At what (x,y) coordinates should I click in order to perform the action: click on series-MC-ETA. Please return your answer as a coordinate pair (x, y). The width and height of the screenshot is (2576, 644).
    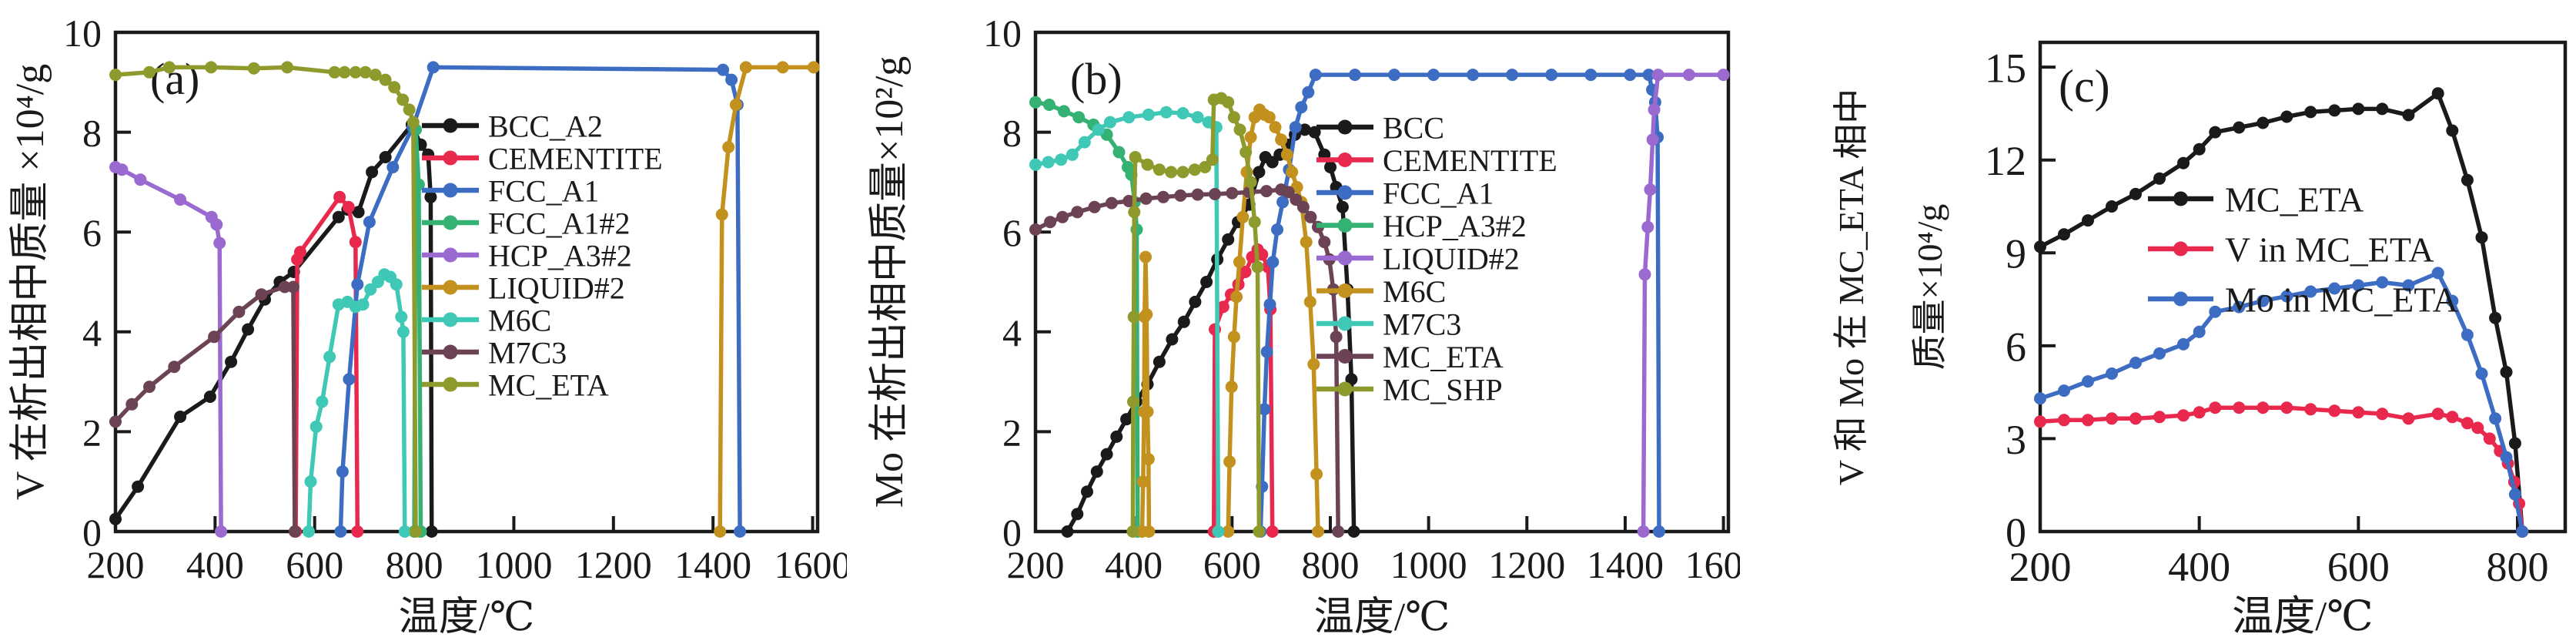
    Looking at the image, I should click on (266, 299).